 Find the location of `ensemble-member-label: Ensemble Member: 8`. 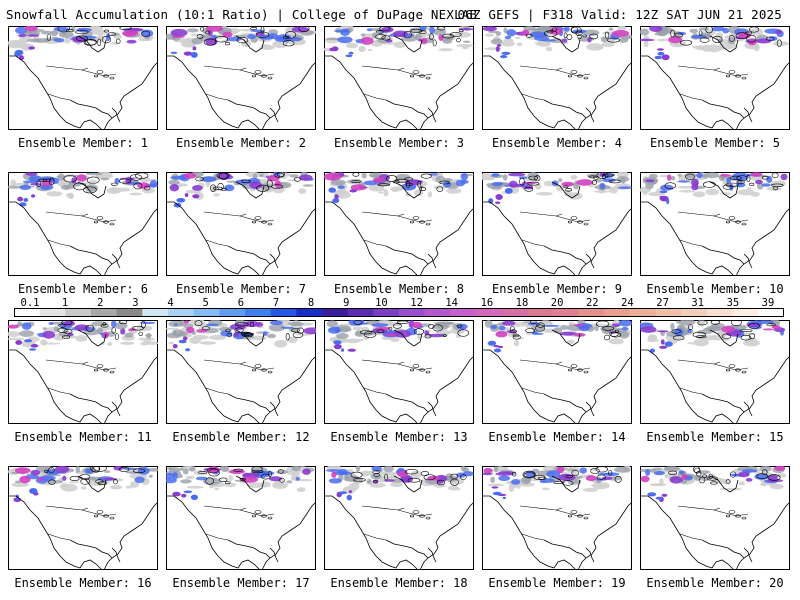

ensemble-member-label: Ensemble Member: 8 is located at coordinates (399, 289).